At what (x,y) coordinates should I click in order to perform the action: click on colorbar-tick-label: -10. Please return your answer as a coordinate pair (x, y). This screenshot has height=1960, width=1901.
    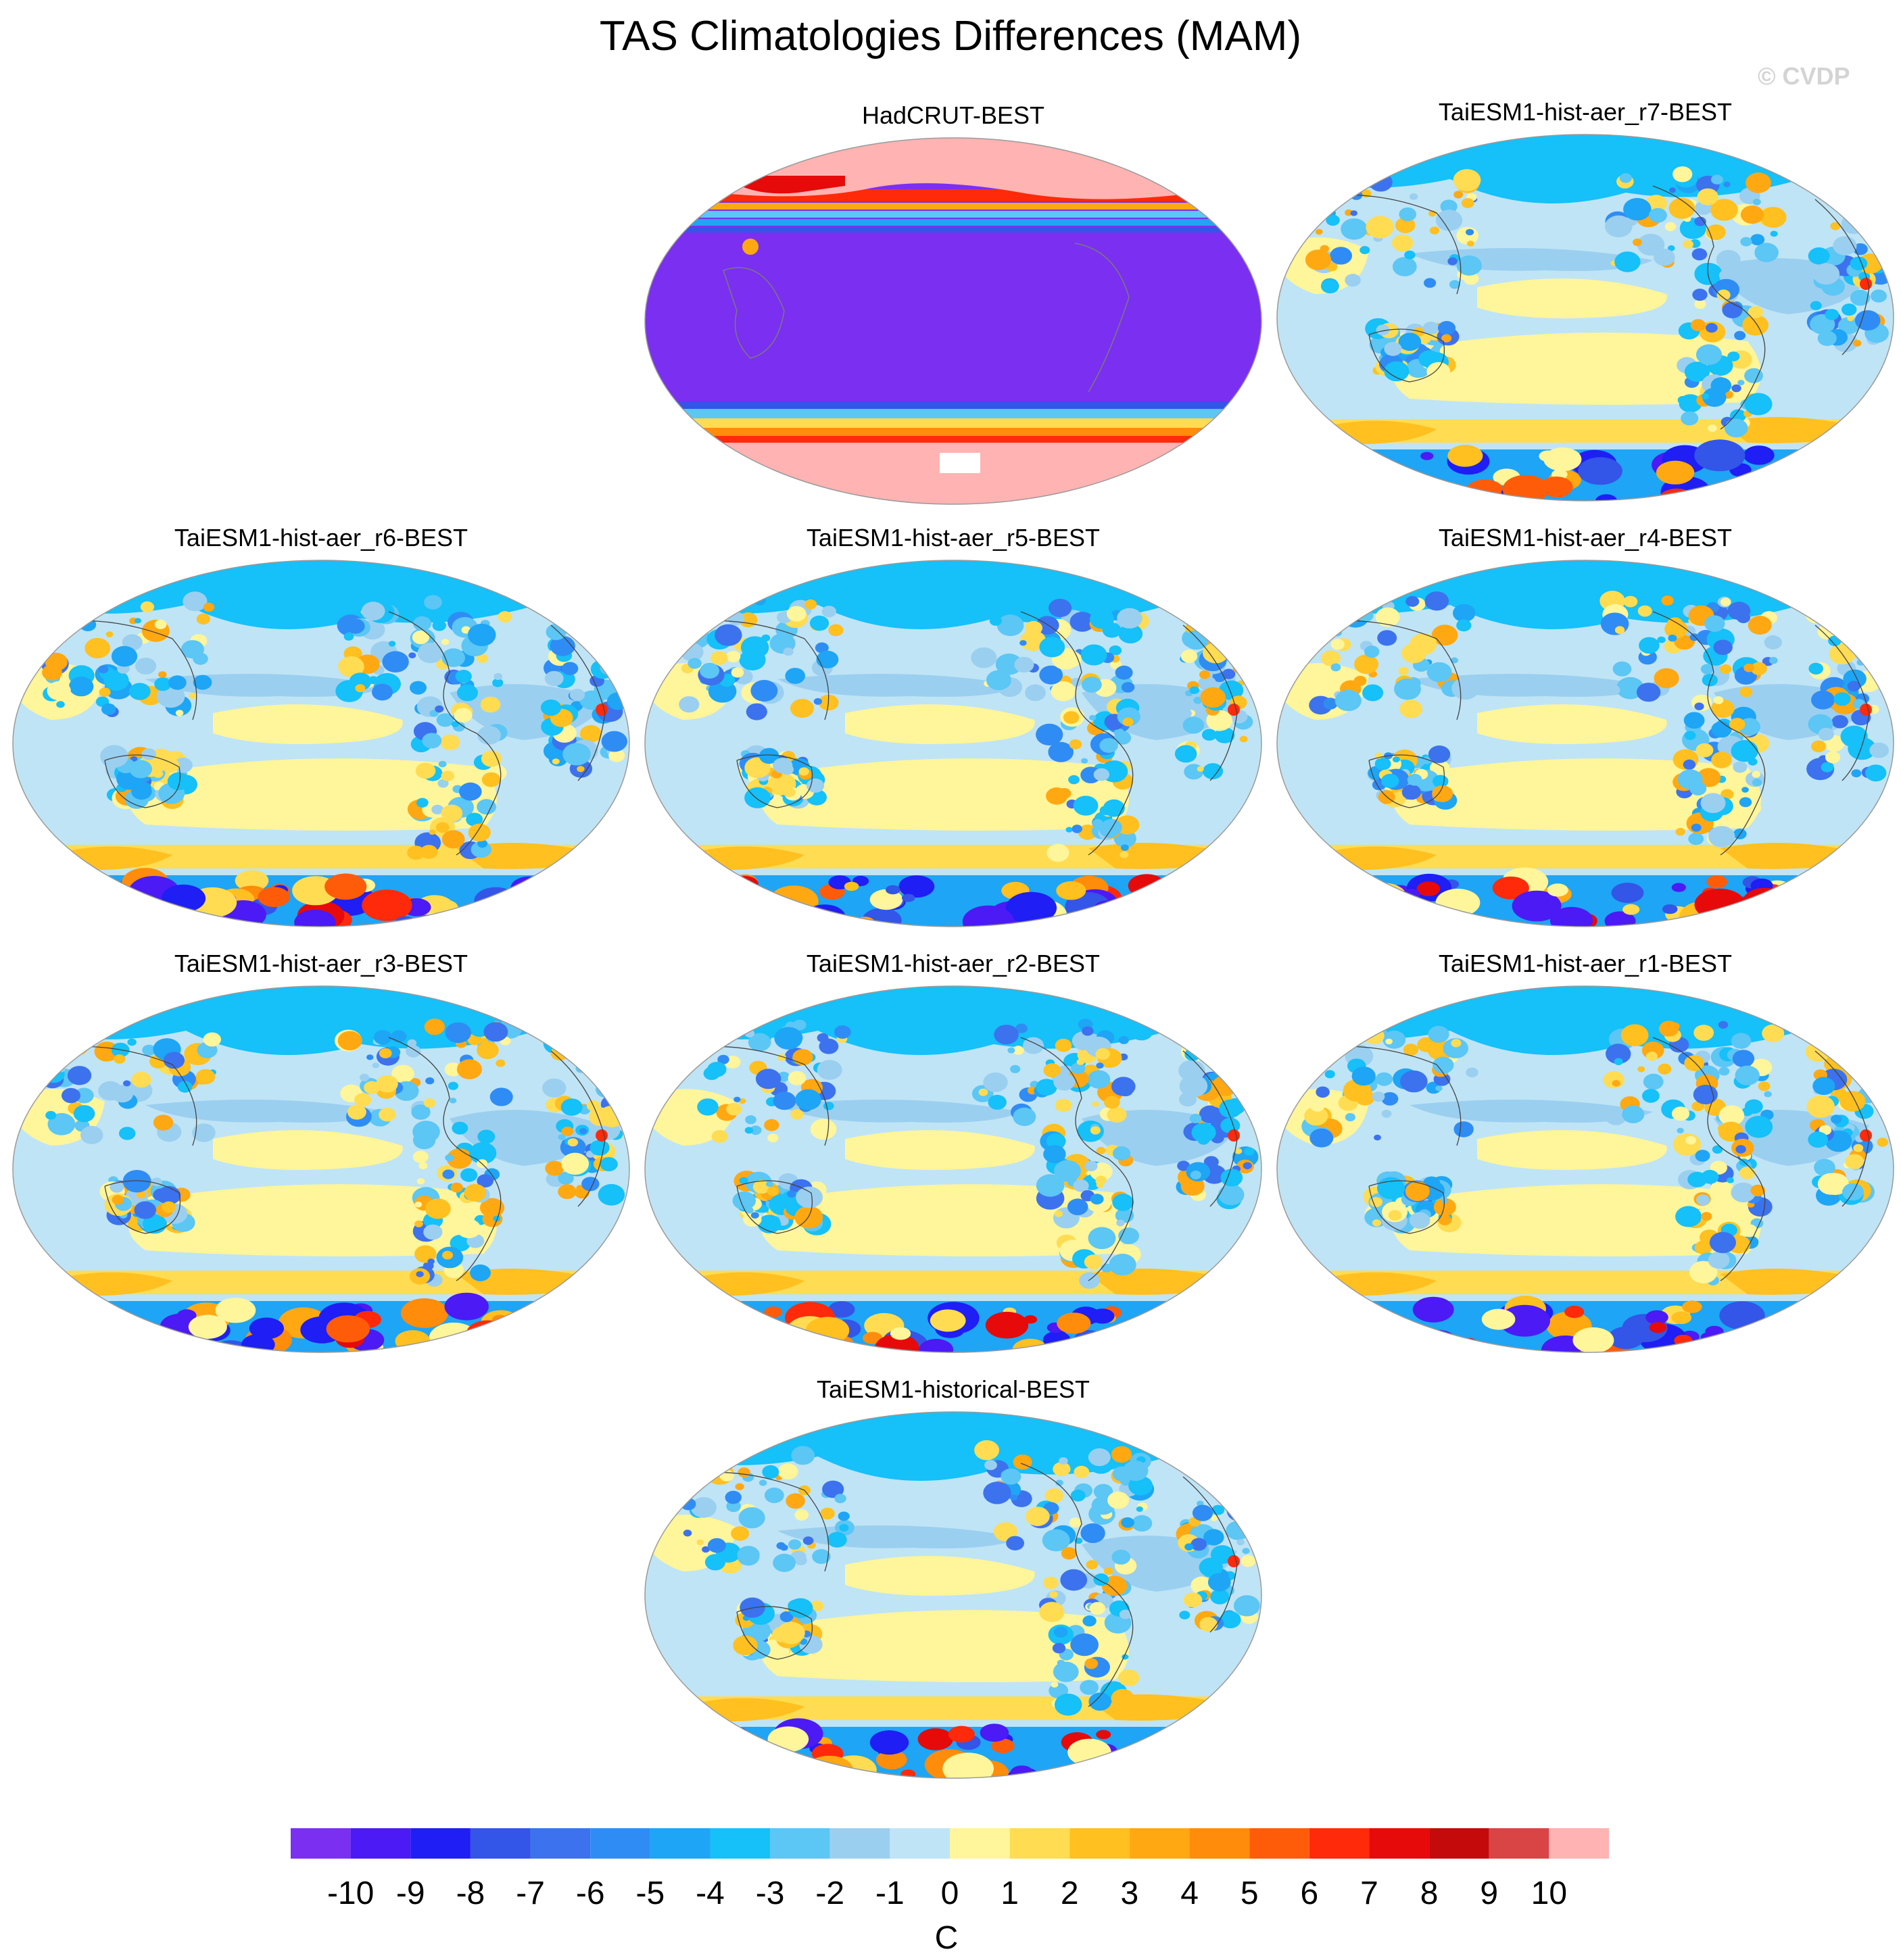
    Looking at the image, I should click on (350, 1893).